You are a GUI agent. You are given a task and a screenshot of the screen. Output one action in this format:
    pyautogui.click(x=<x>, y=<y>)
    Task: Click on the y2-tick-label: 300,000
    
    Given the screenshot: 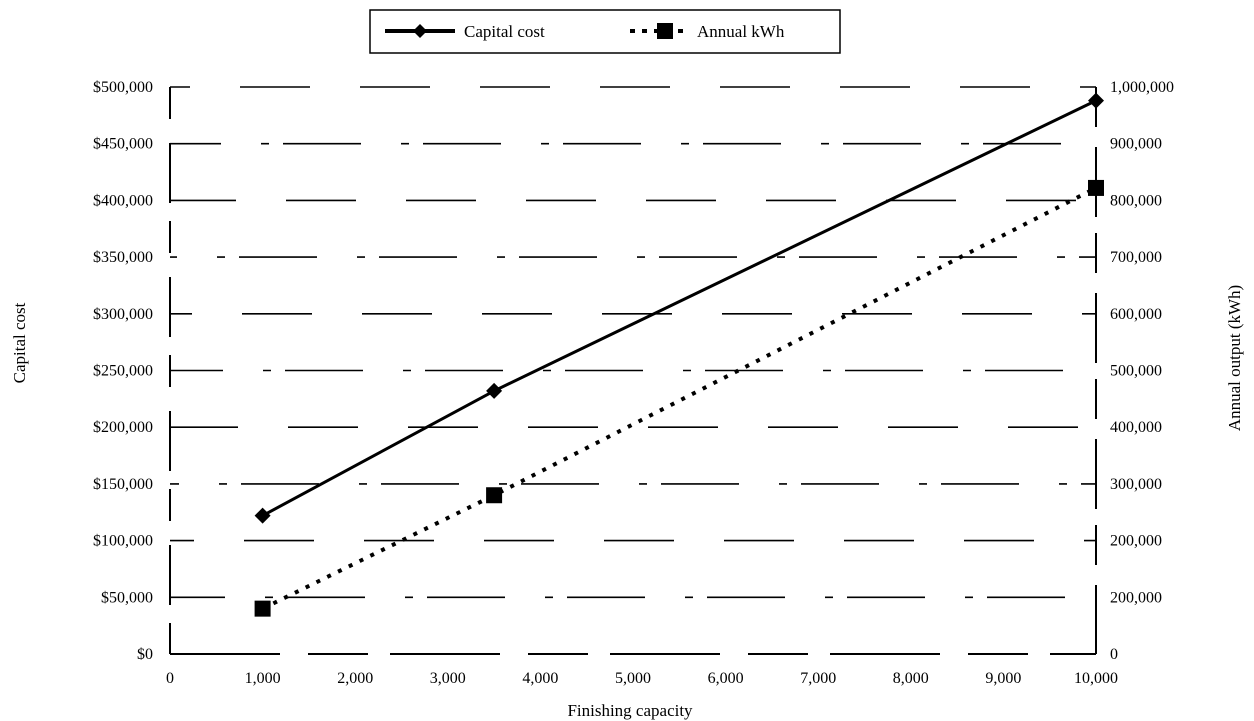 What is the action you would take?
    pyautogui.click(x=1136, y=484)
    